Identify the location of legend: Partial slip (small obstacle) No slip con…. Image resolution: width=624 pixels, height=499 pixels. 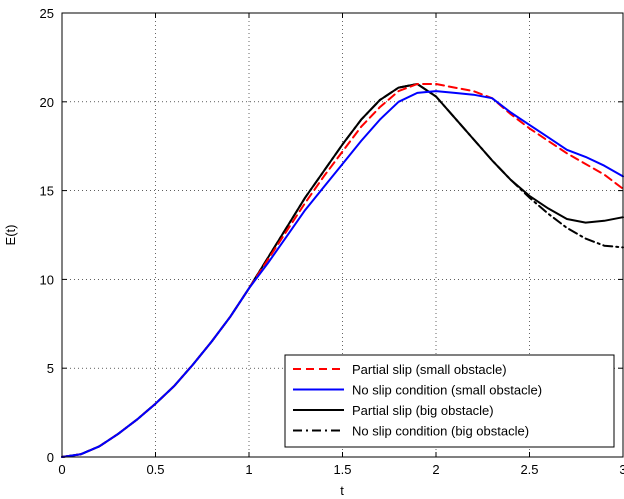
(449, 401).